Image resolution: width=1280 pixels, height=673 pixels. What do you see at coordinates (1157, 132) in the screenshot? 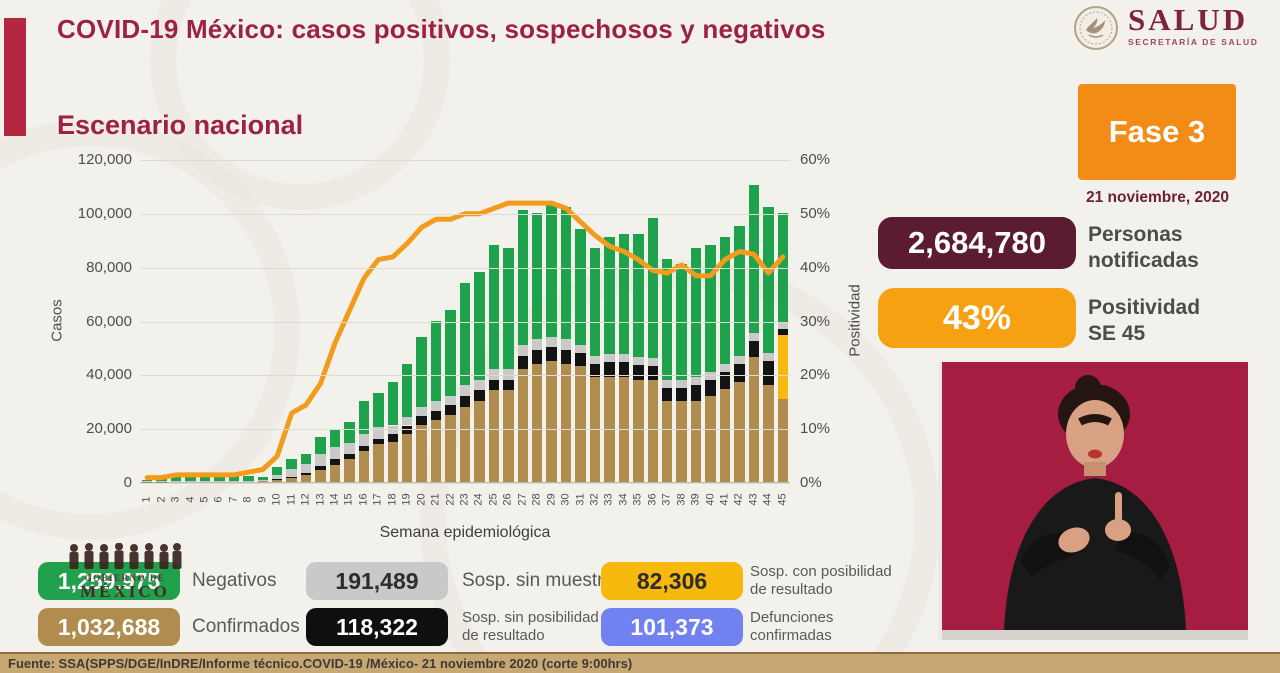
I see `phase-badge: Fase 3` at bounding box center [1157, 132].